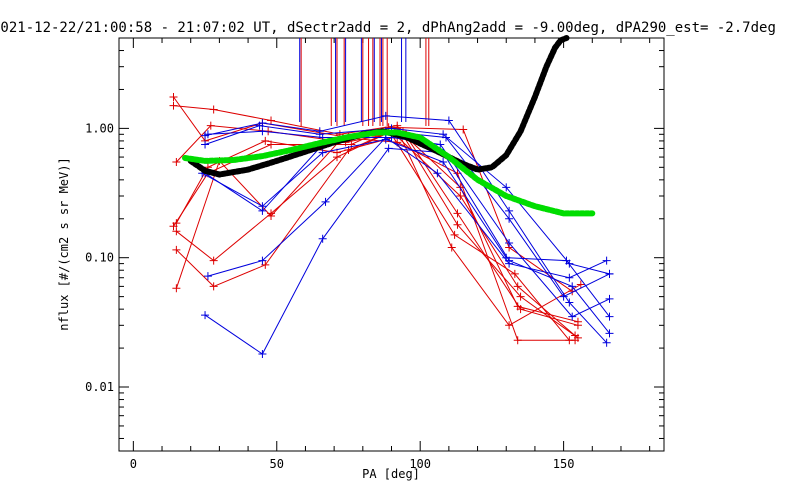 The image size is (800, 500). I want to click on y-tick-label: 0.10, so click(99, 258).